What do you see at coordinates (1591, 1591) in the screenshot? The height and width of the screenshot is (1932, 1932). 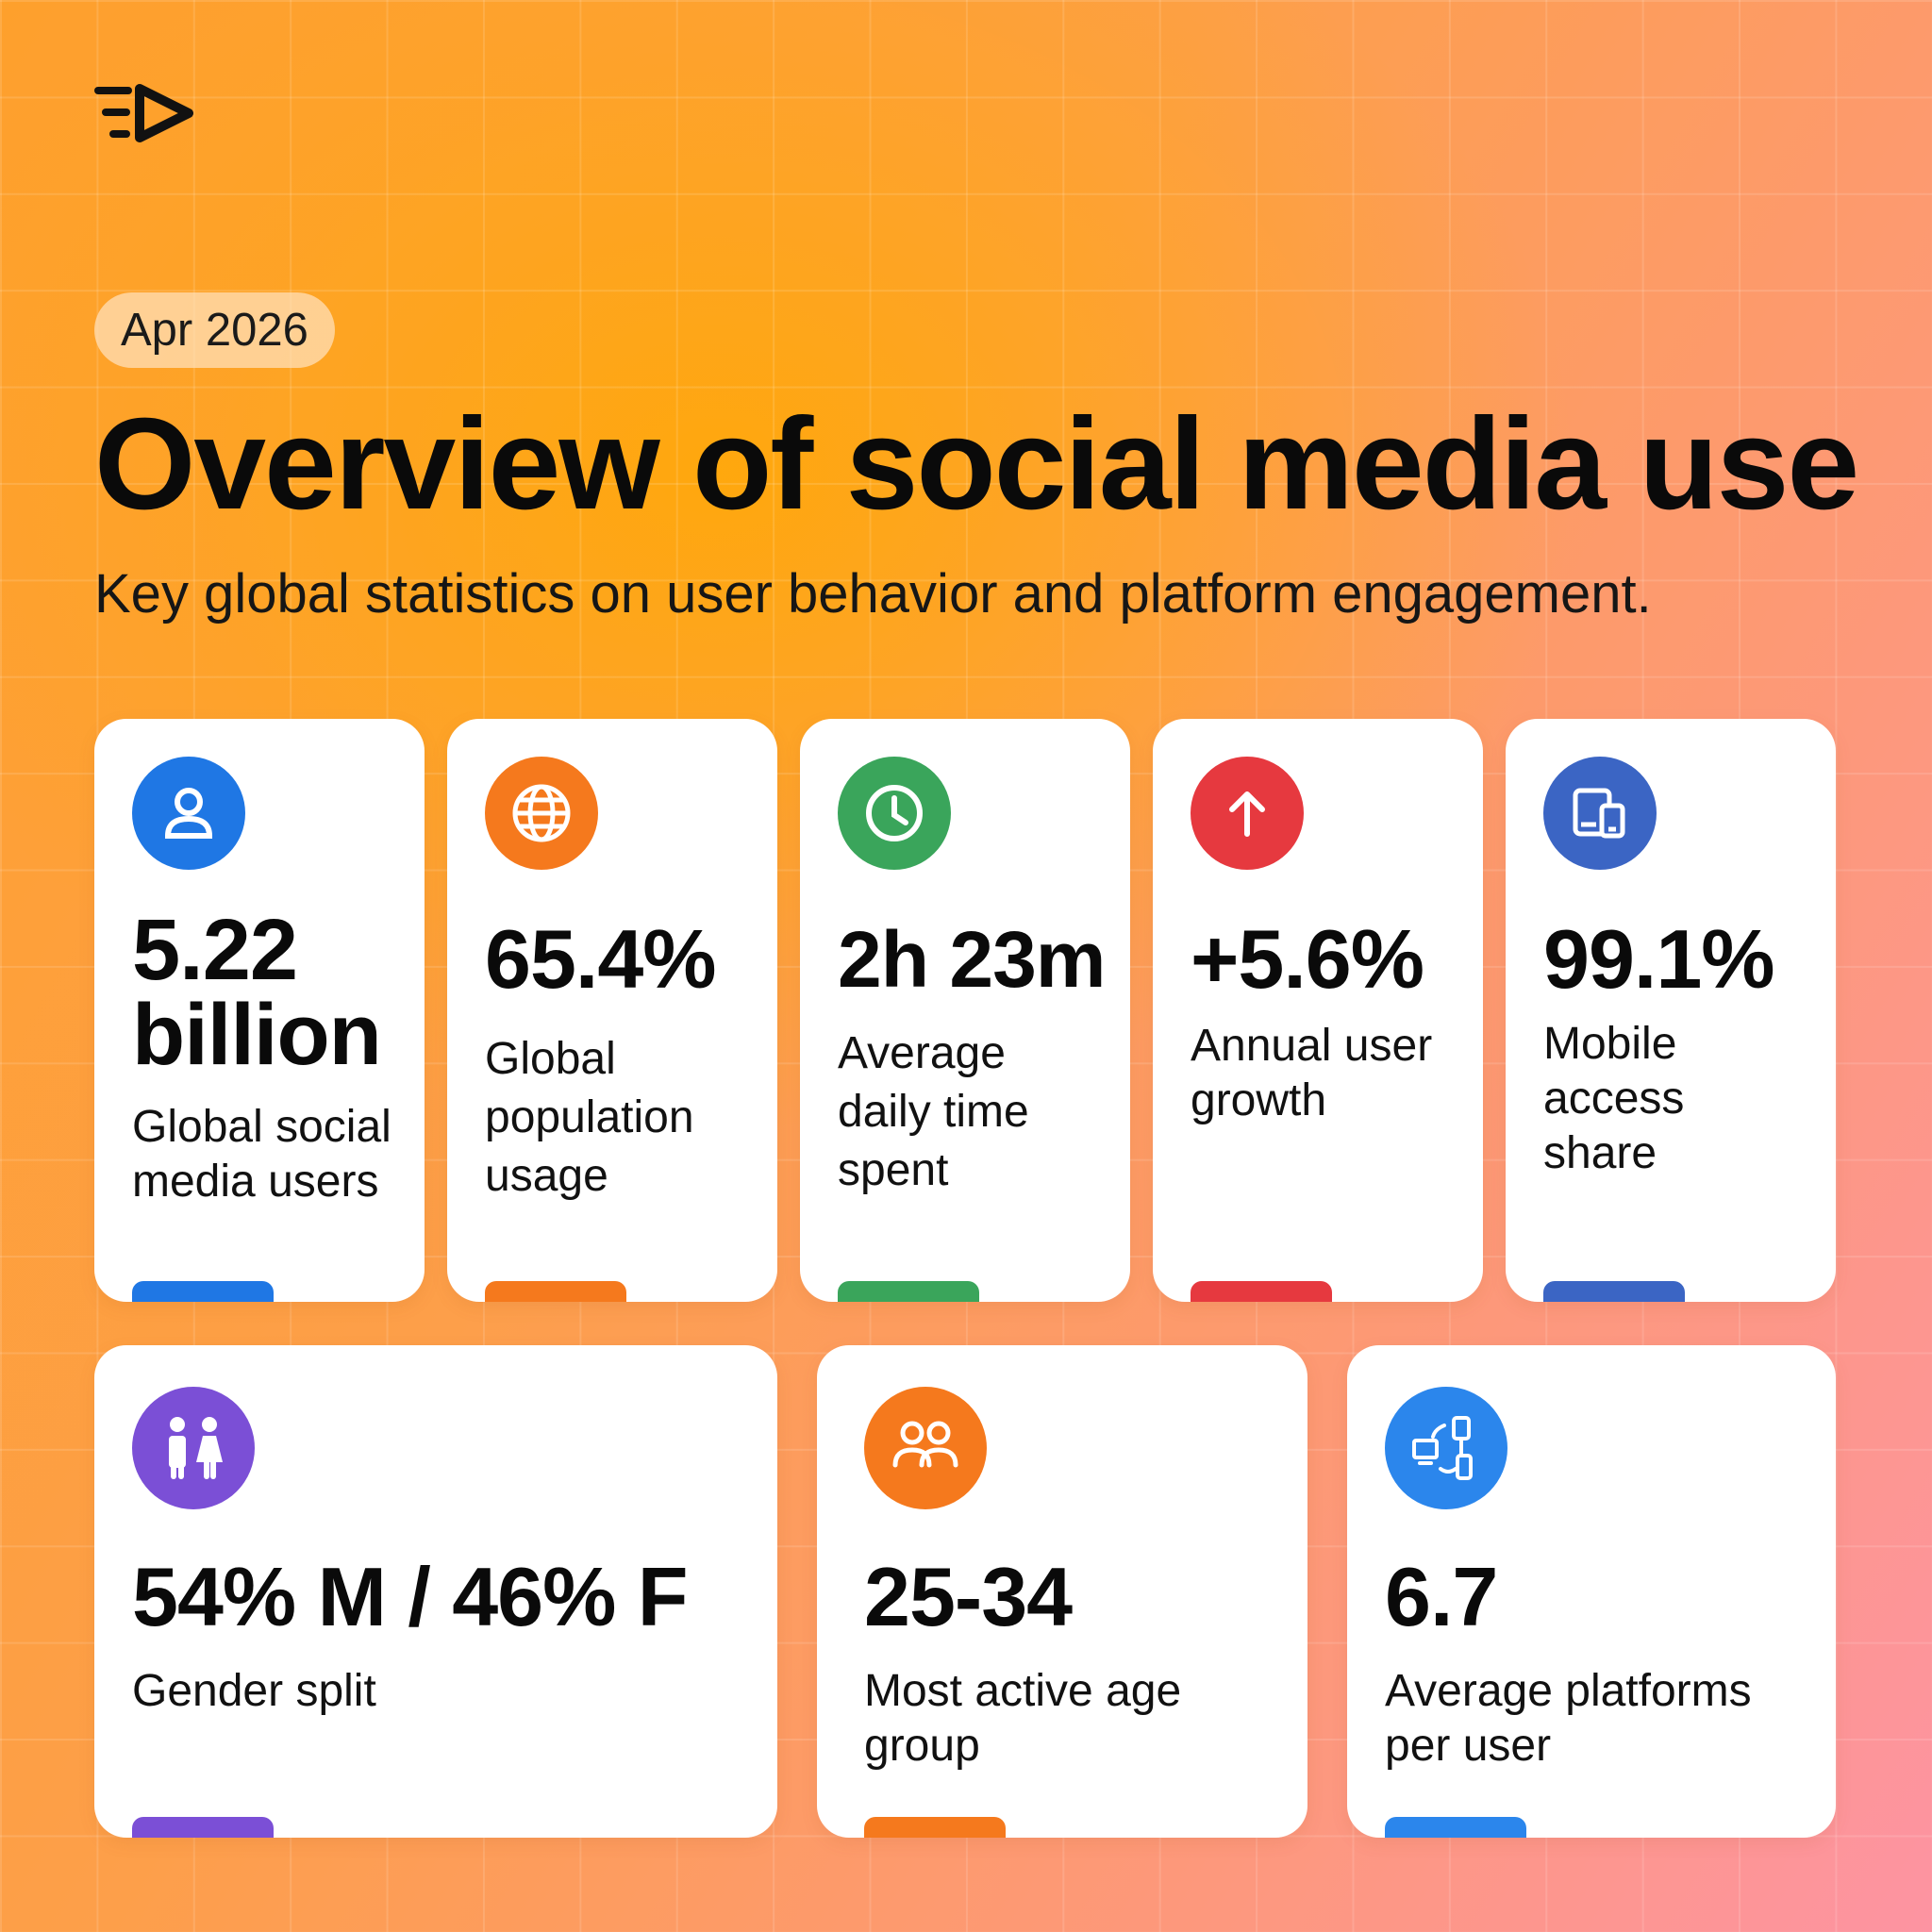 I see `stat-card-platforms-per-user: 6.7 Average platforms per user` at bounding box center [1591, 1591].